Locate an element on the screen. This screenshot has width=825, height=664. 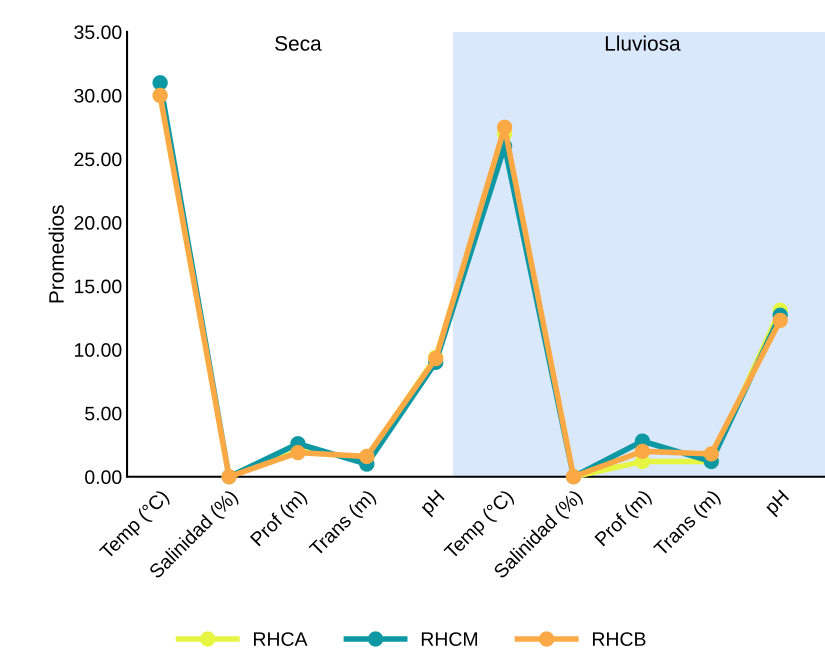
y-tick-label: 20.00 is located at coordinates (98, 223).